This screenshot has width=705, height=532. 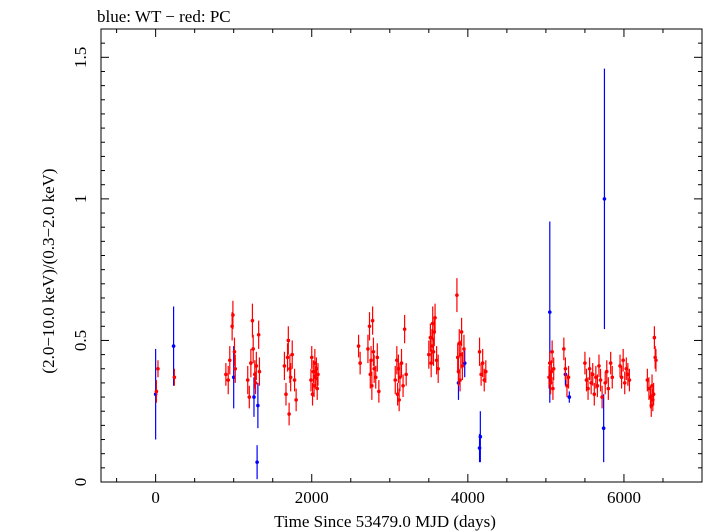 What do you see at coordinates (80, 340) in the screenshot?
I see `y-tick-label: 0.5` at bounding box center [80, 340].